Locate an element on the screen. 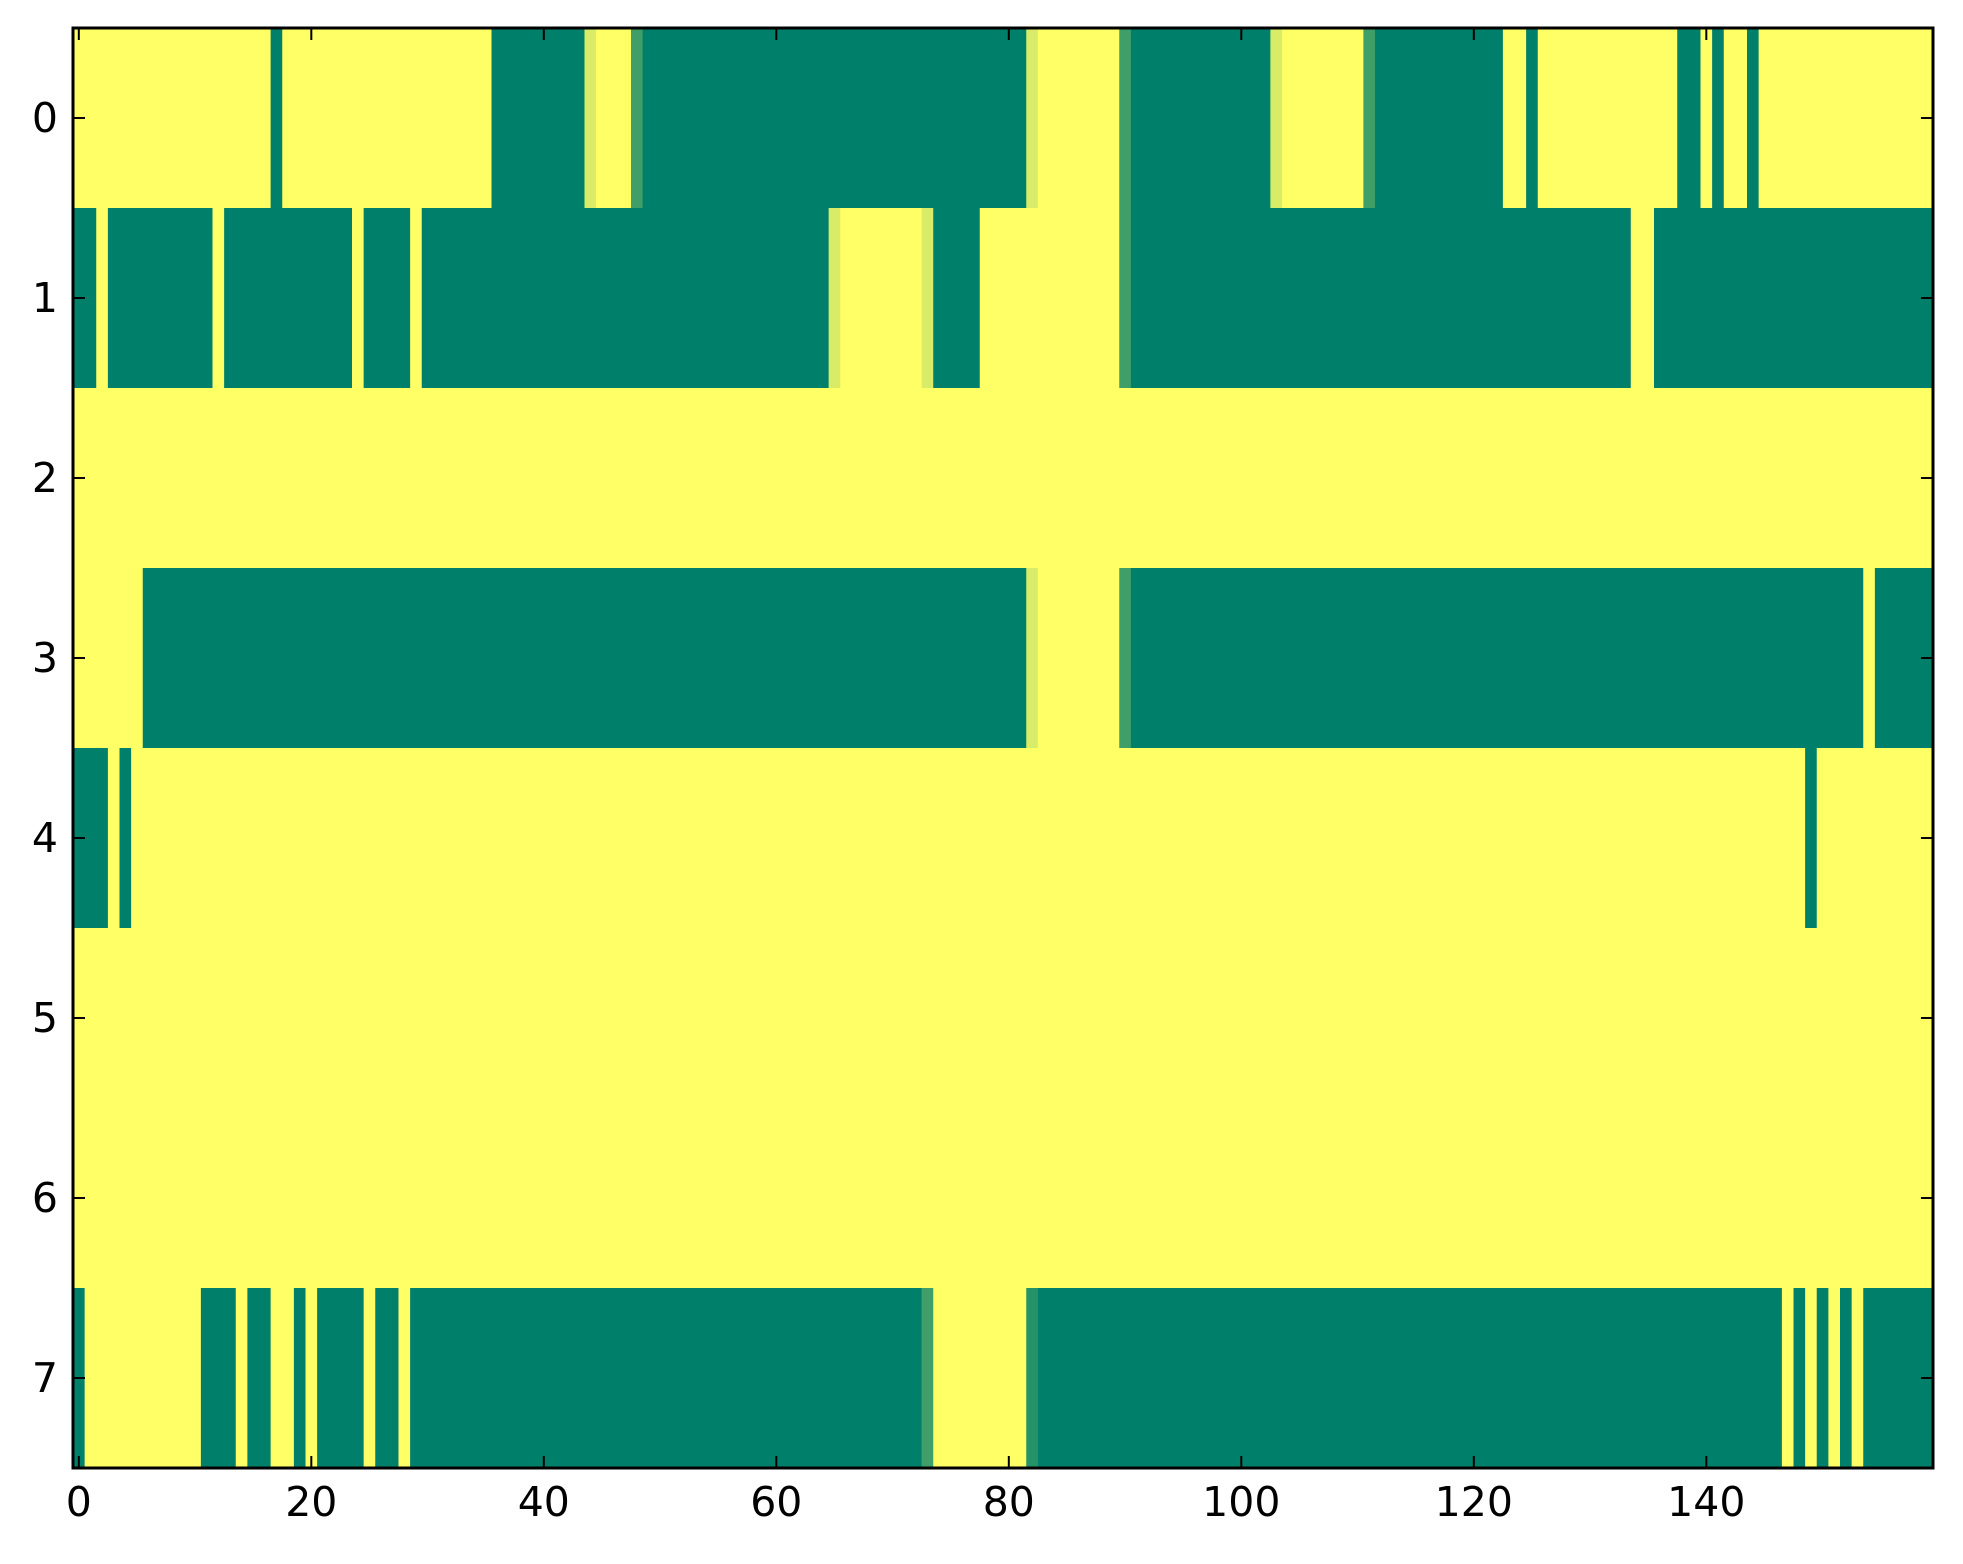 Image resolution: width=1963 pixels, height=1564 pixels. x-tick-label-0: 0 is located at coordinates (79, 1502).